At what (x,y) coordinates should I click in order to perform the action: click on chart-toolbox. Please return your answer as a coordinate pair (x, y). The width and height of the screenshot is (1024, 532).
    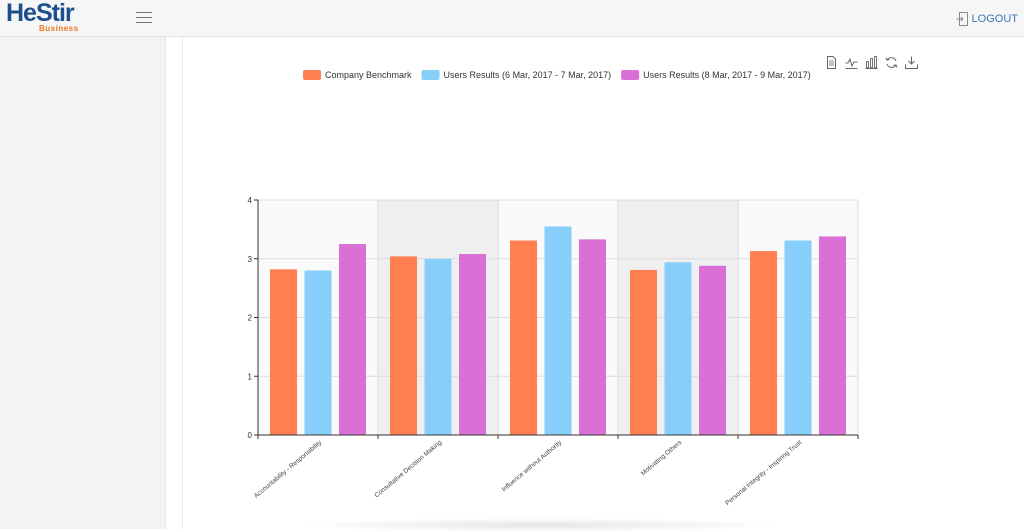
    Looking at the image, I should click on (871, 62).